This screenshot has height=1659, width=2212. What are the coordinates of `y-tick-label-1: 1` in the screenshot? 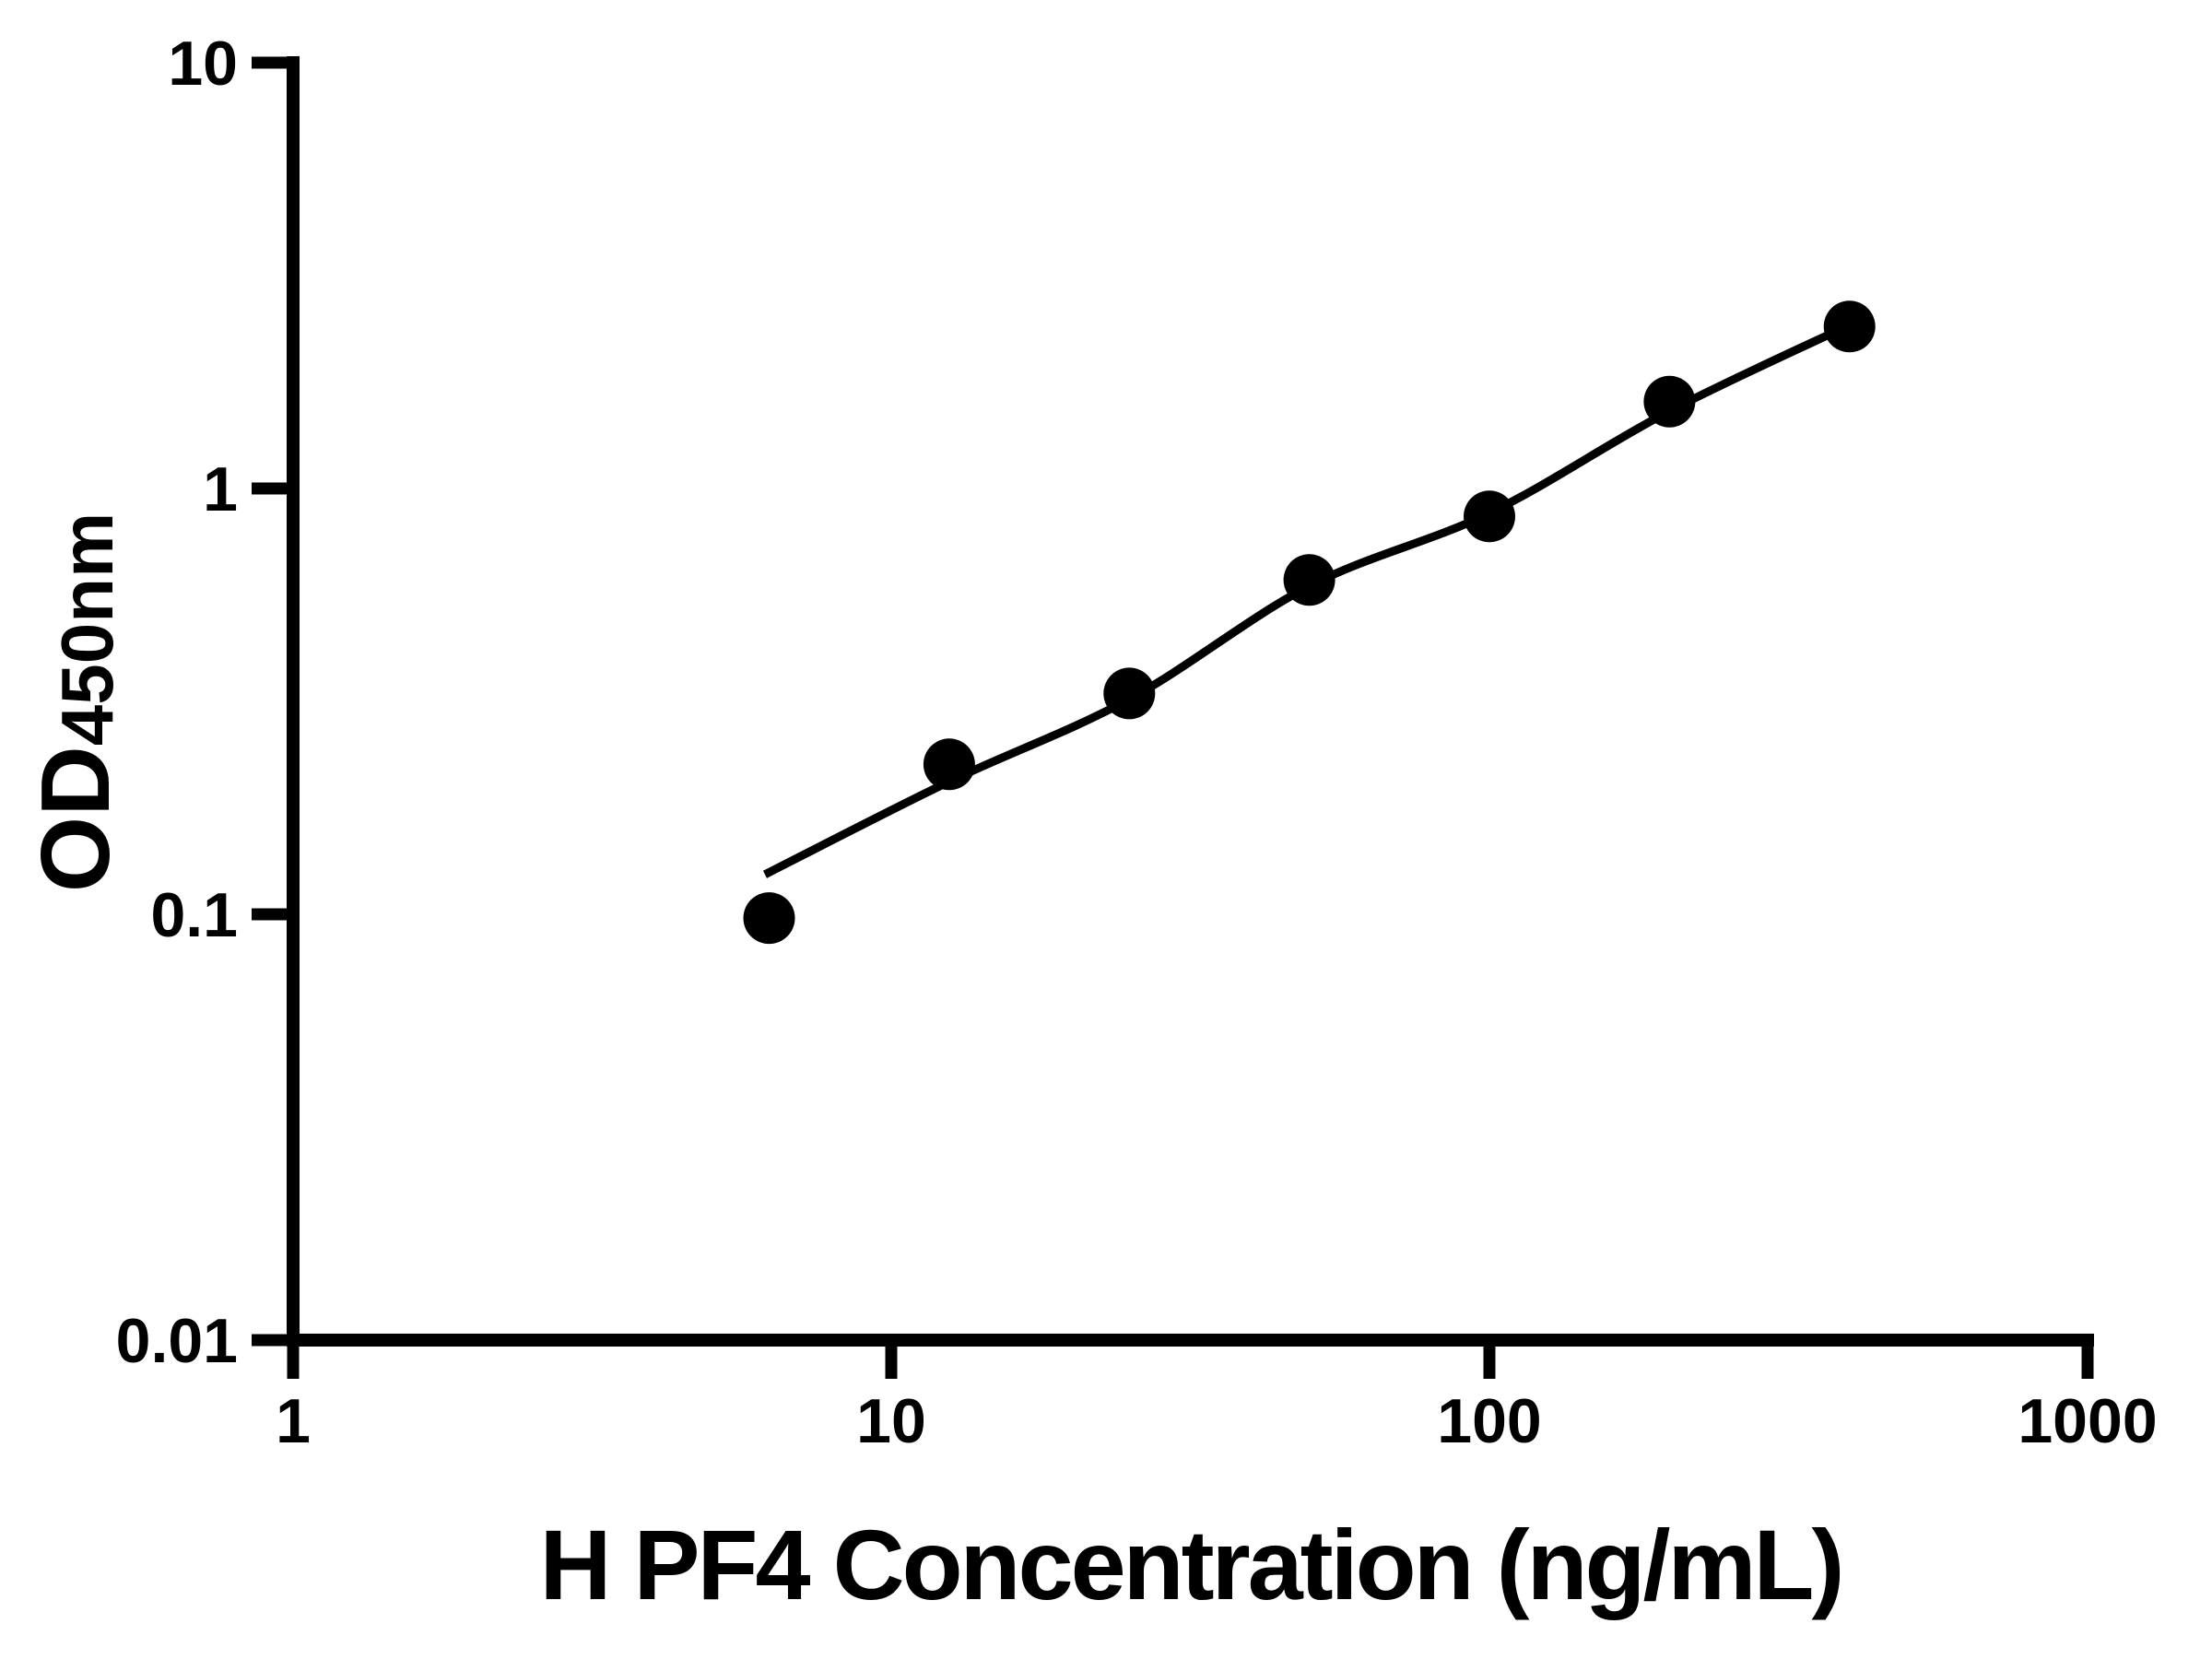 It's located at (220, 489).